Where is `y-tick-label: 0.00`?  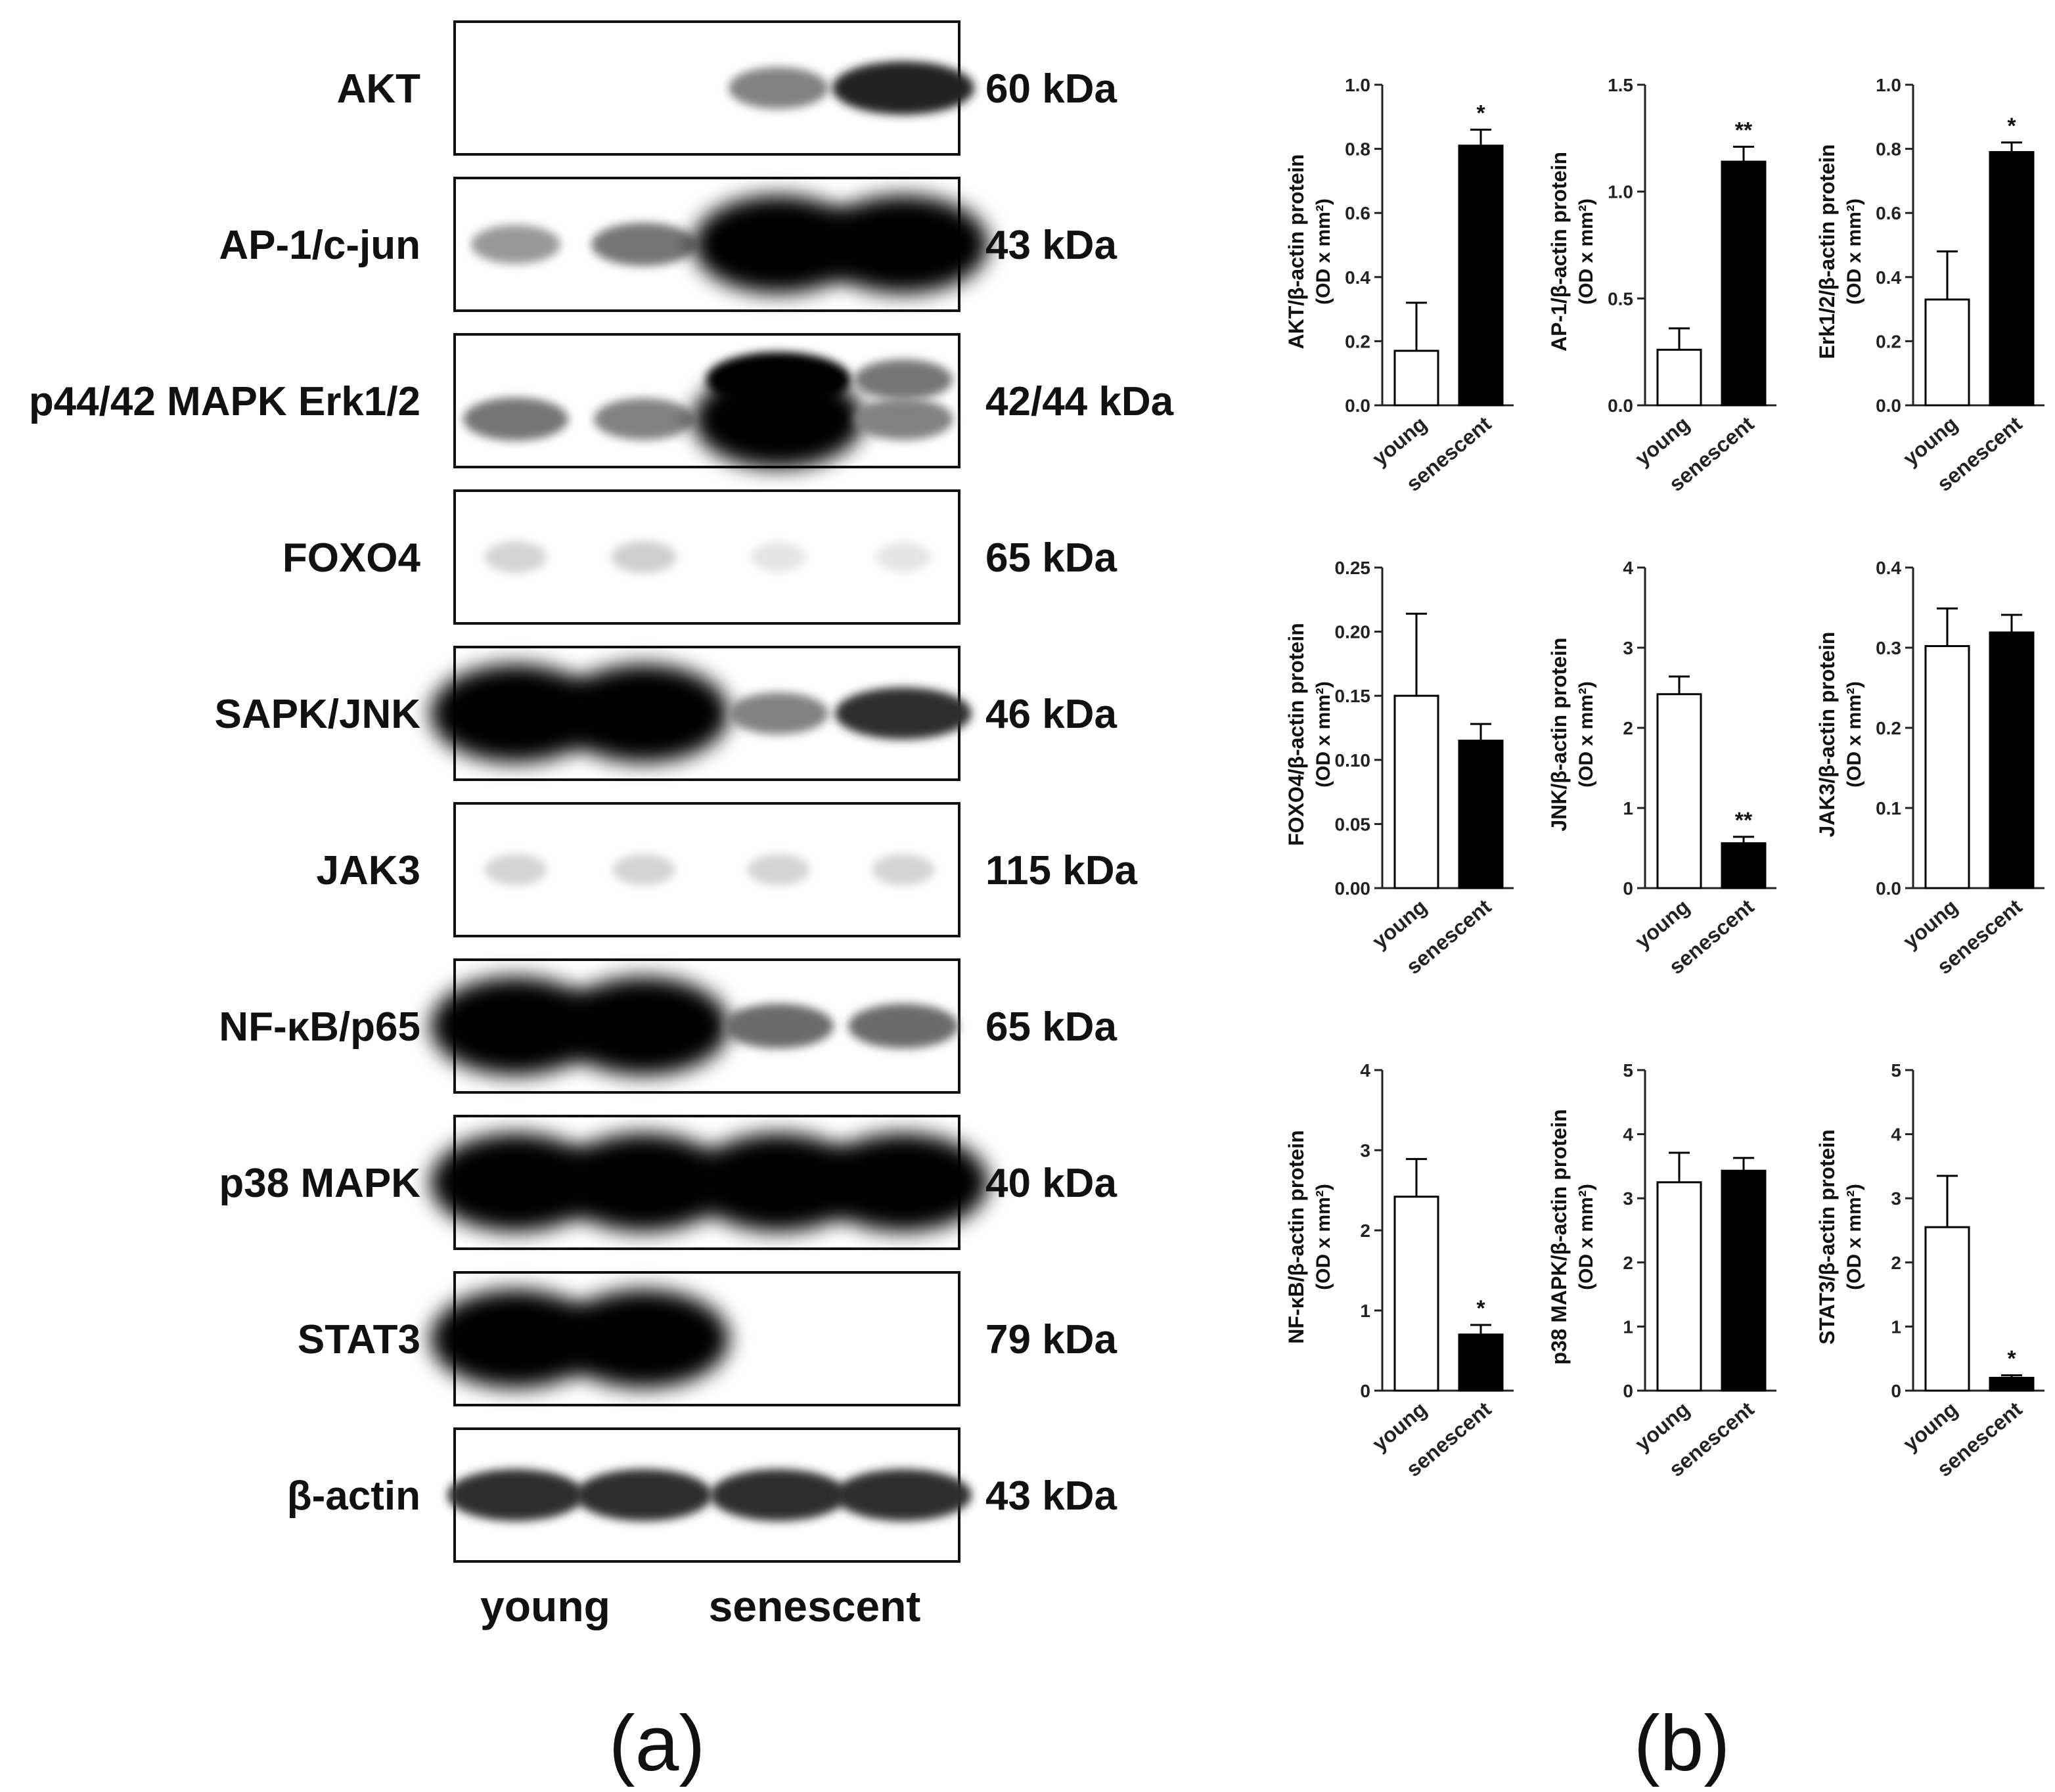 y-tick-label: 0.00 is located at coordinates (1353, 888).